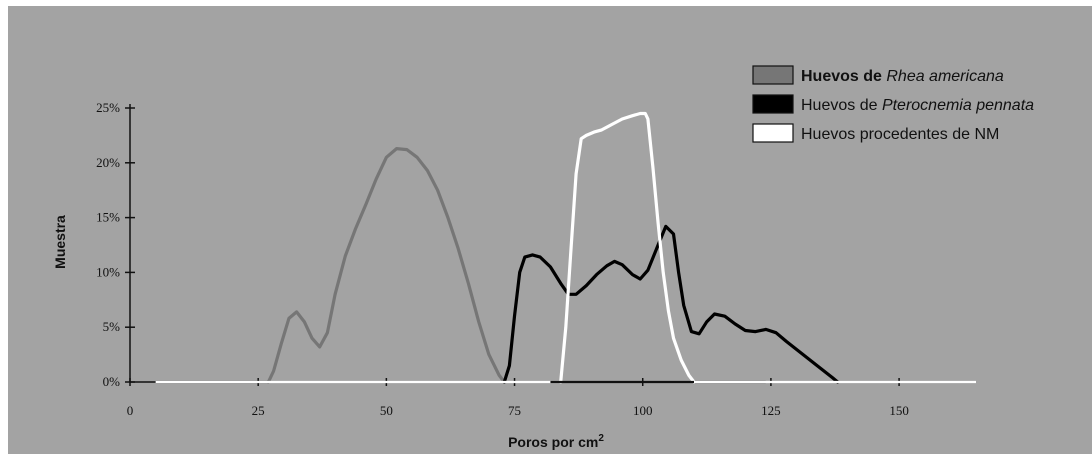 The image size is (1092, 454). Describe the element at coordinates (108, 162) in the screenshot. I see `y-tick-label: 20%` at that location.